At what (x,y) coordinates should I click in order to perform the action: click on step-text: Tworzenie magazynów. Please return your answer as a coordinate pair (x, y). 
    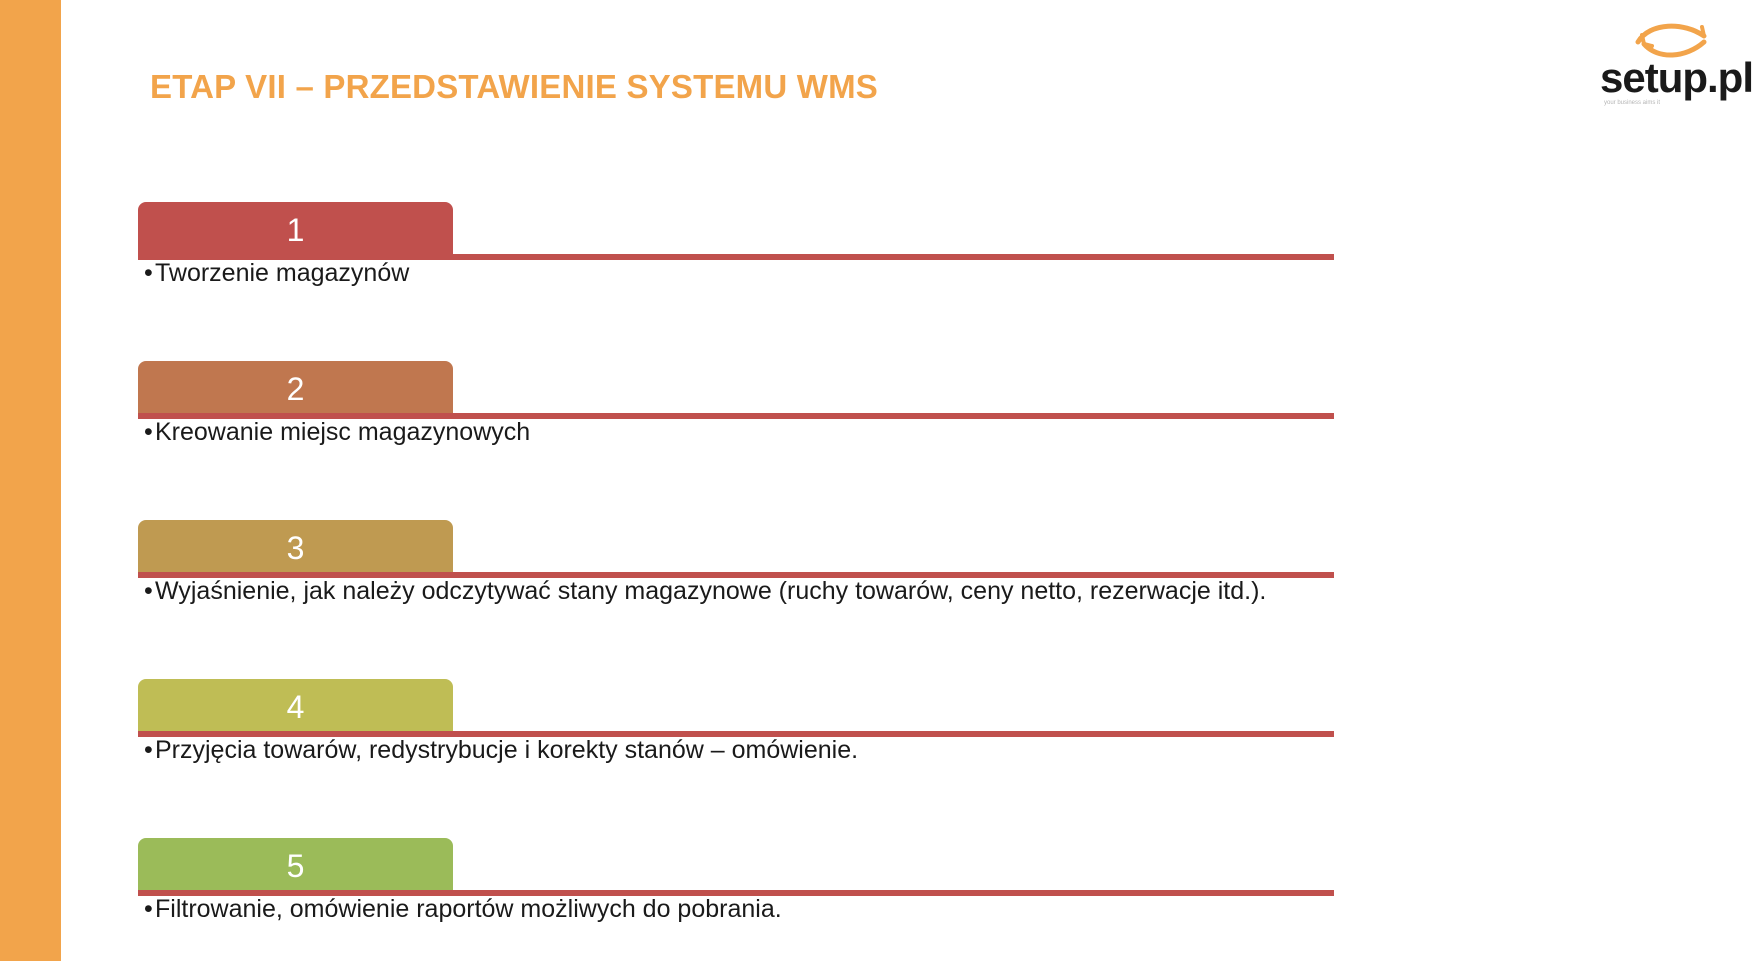
    Looking at the image, I should click on (282, 273).